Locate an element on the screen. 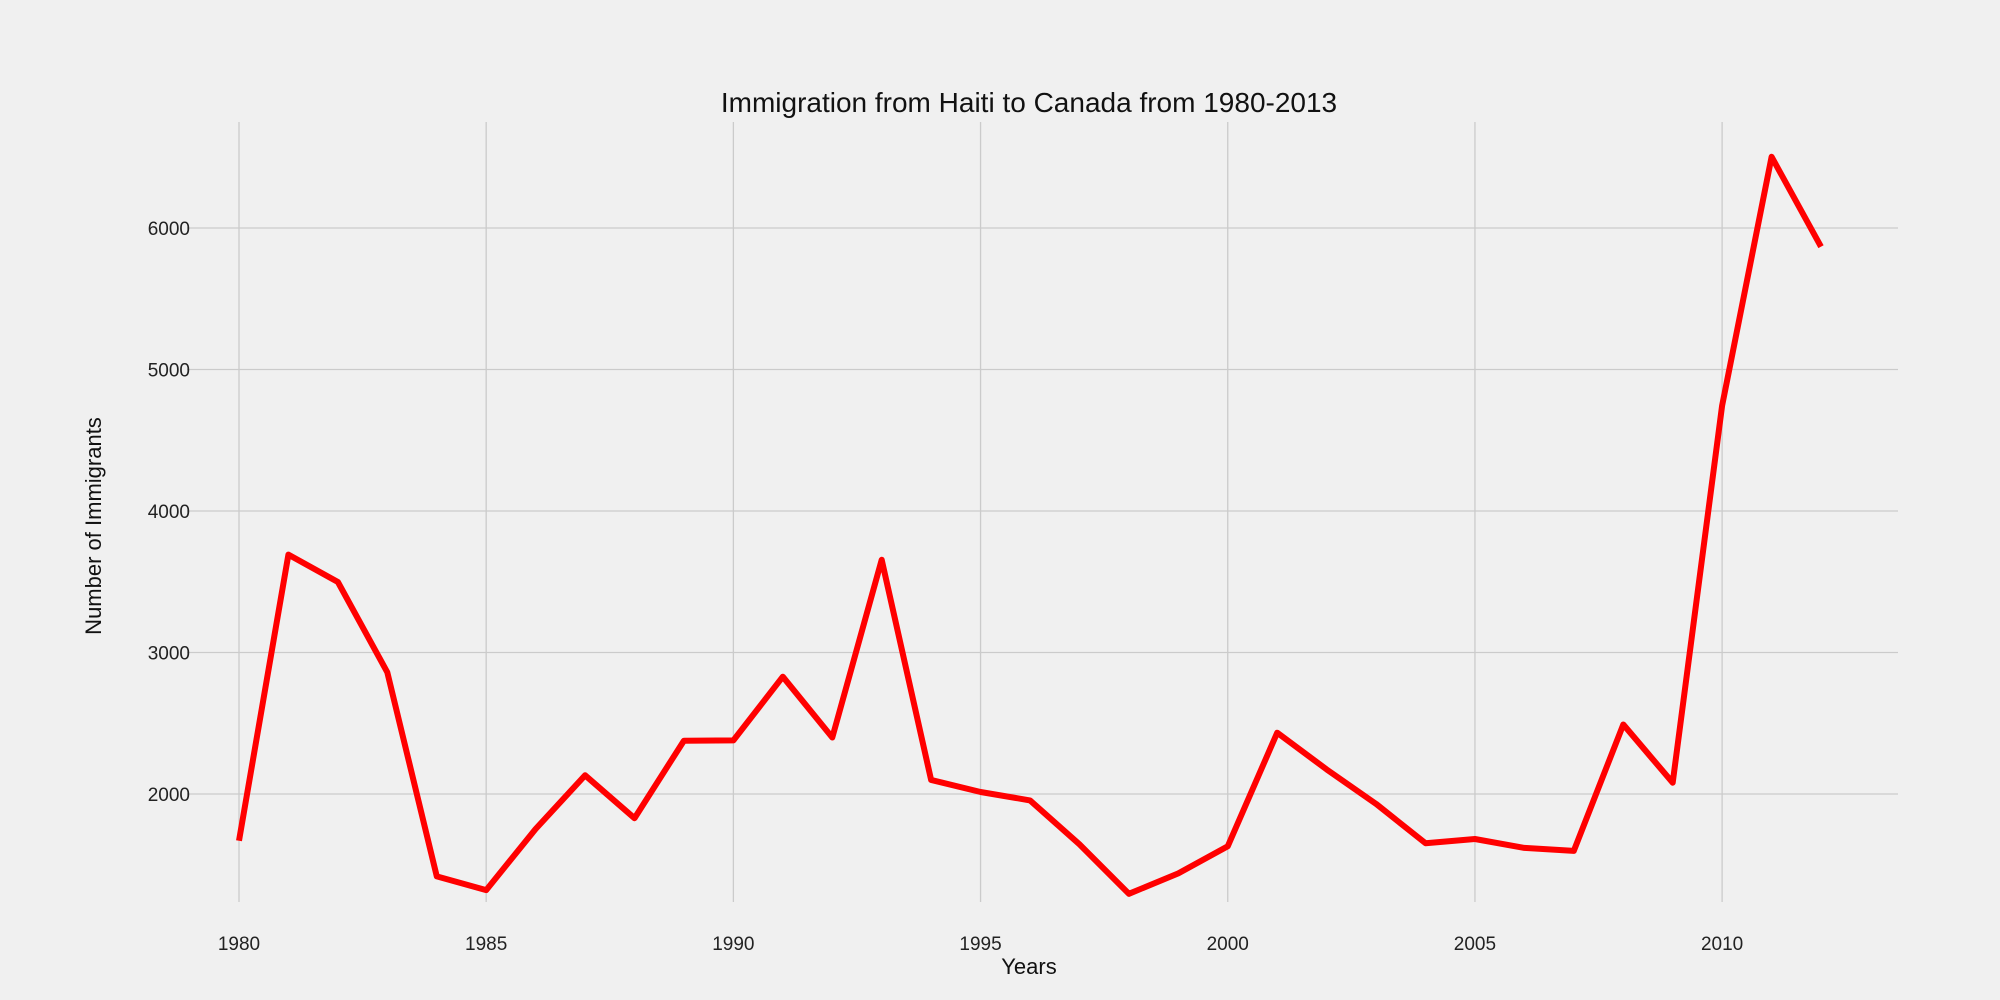  y-axis-title: Number of Immigrants is located at coordinates (93, 526).